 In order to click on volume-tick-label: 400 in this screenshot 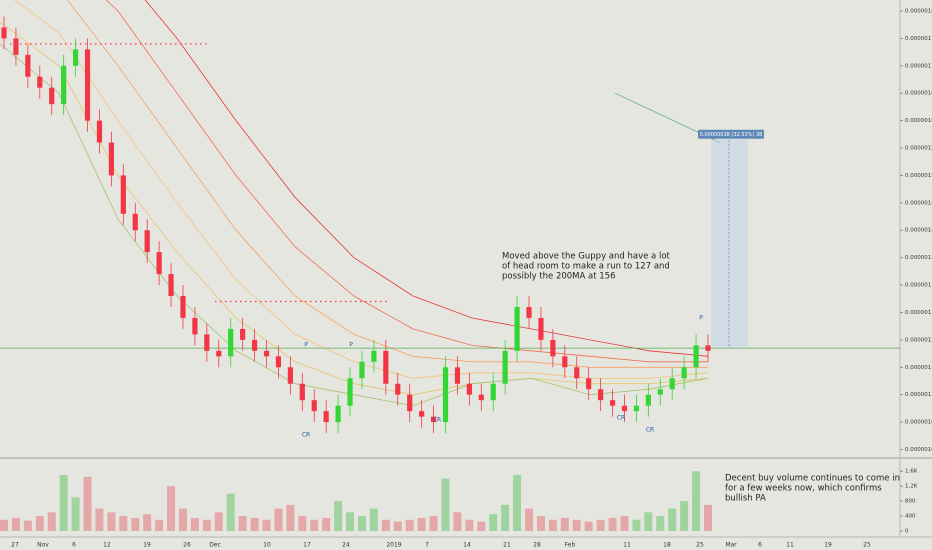, I will do `click(910, 517)`.